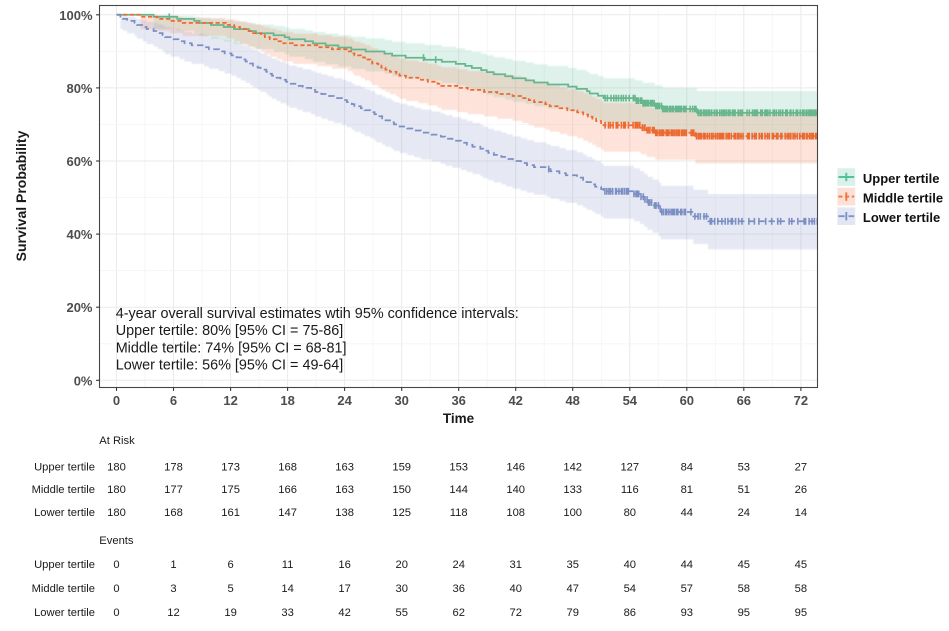  What do you see at coordinates (630, 490) in the screenshot?
I see `svg-text: 116` at bounding box center [630, 490].